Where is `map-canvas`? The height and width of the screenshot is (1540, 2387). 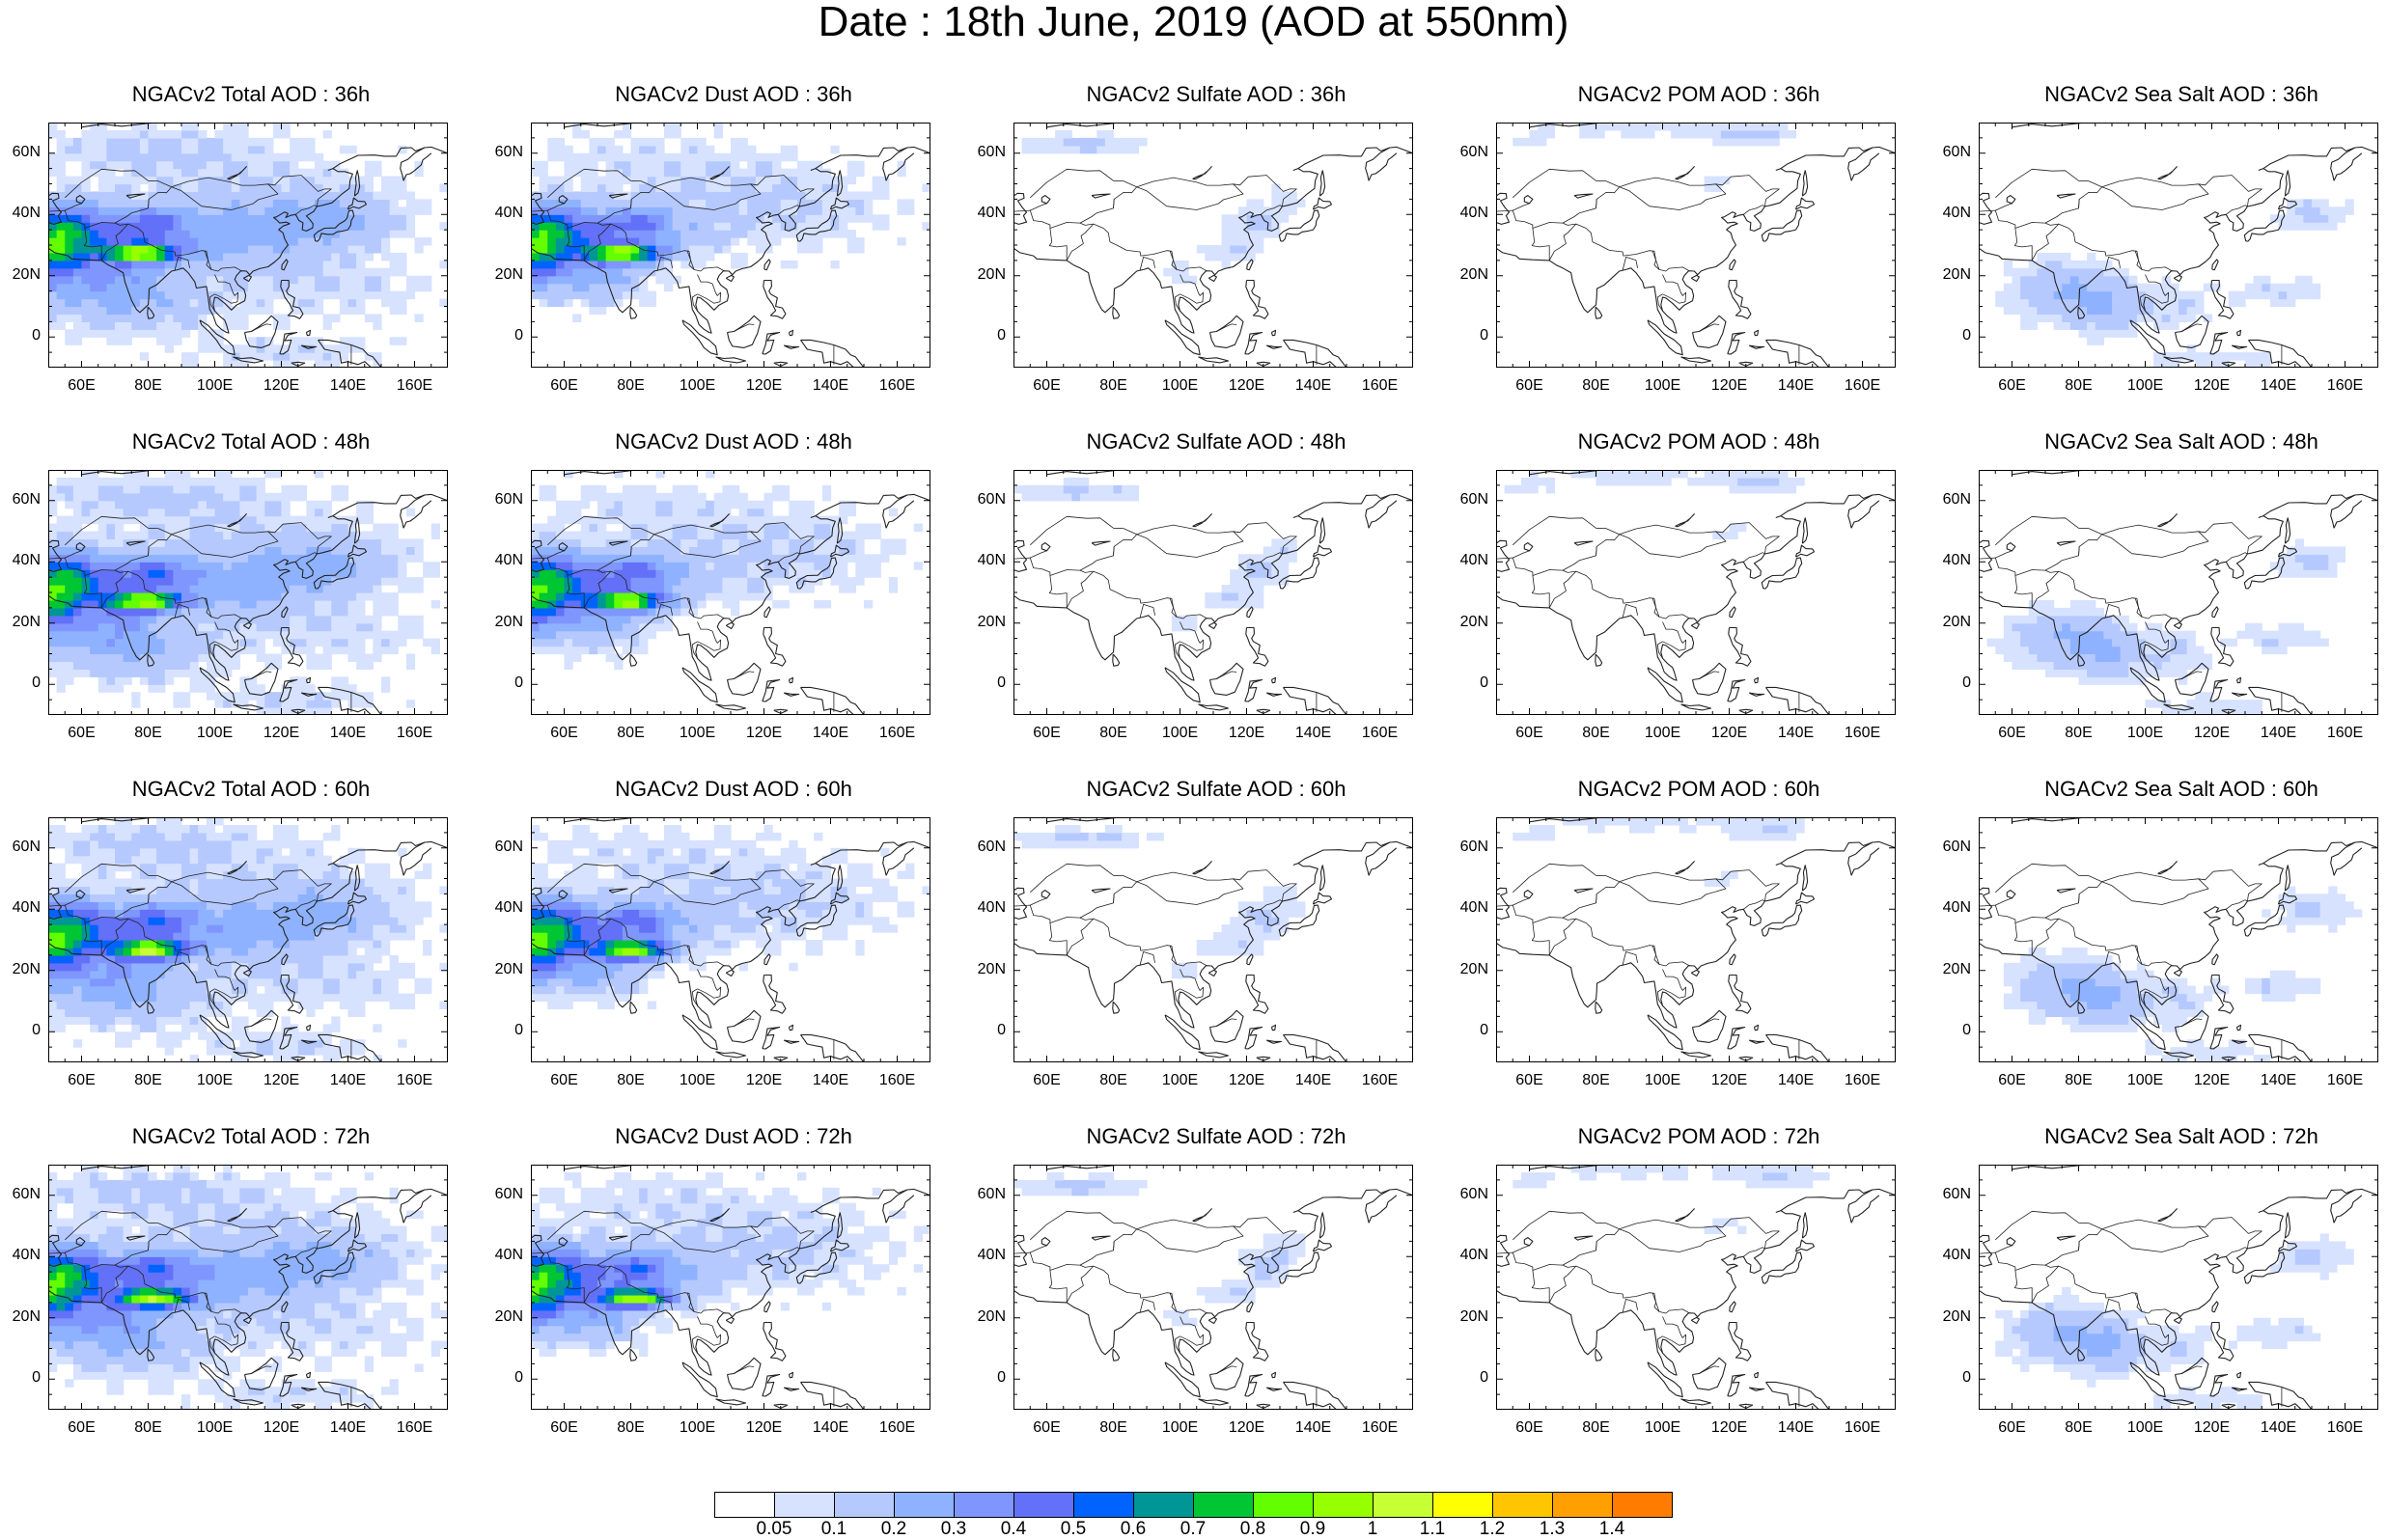 map-canvas is located at coordinates (1213, 592).